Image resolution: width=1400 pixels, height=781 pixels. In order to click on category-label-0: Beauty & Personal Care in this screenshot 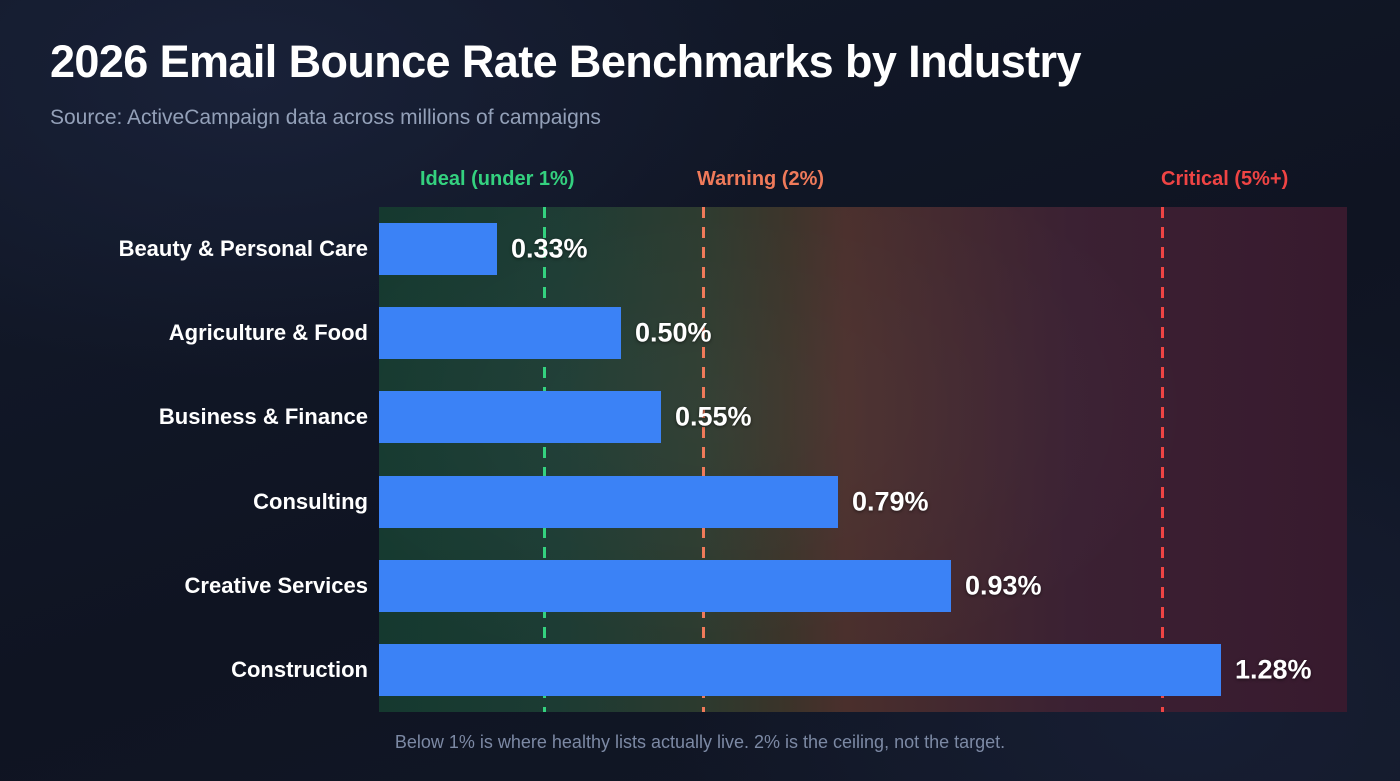, I will do `click(243, 249)`.